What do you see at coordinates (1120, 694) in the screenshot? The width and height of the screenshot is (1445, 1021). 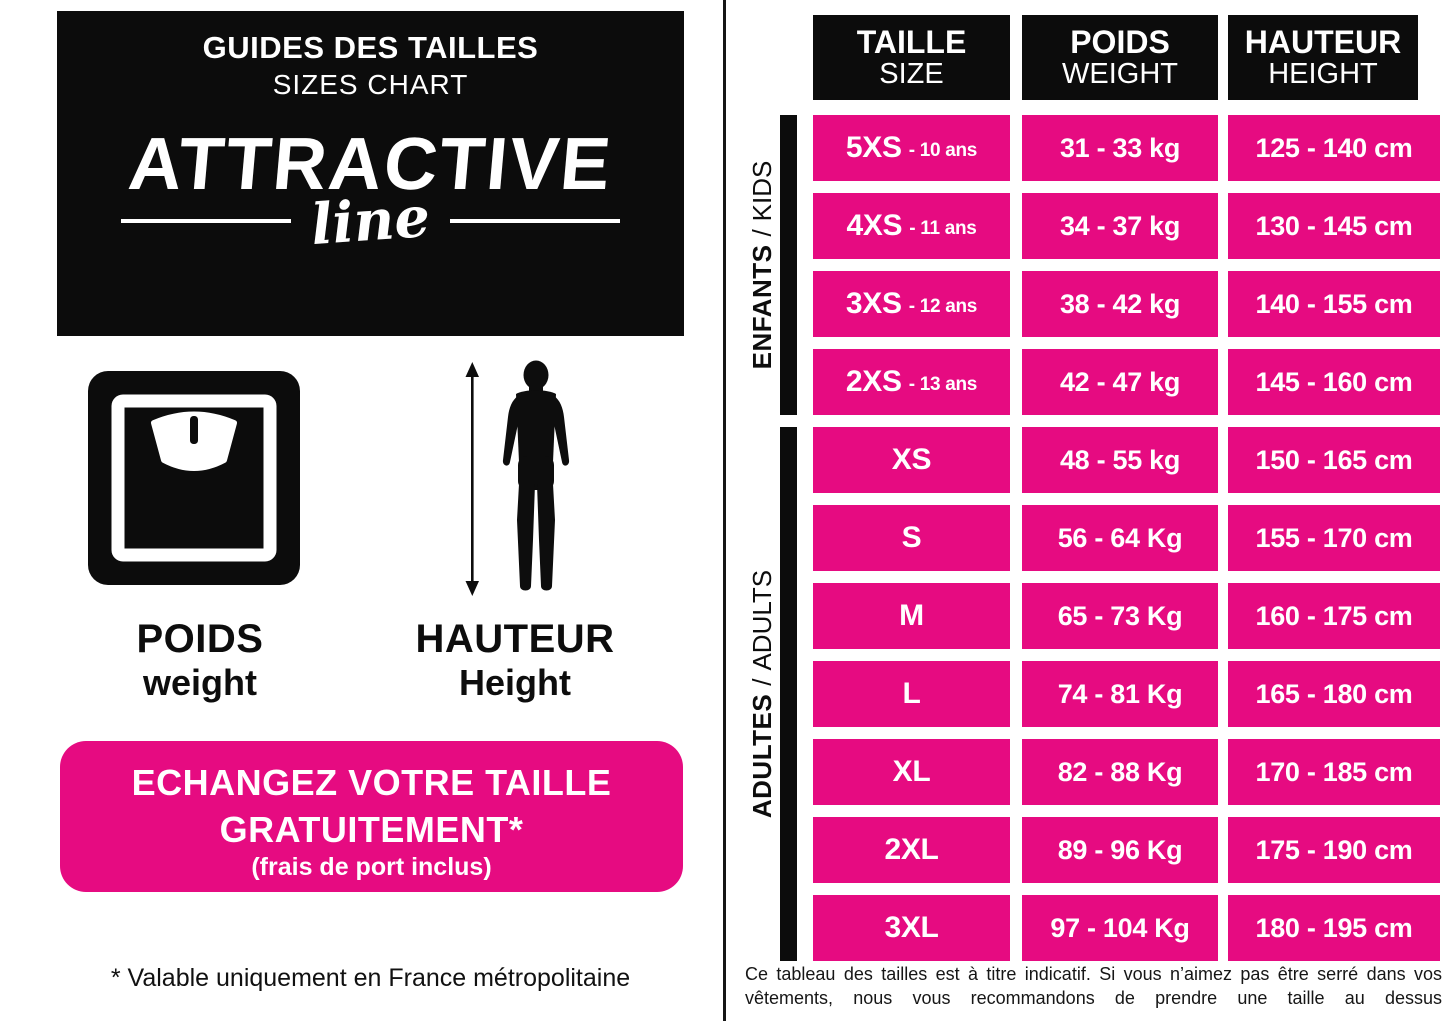 I see `weight-cell: 74 - 81 Kg` at bounding box center [1120, 694].